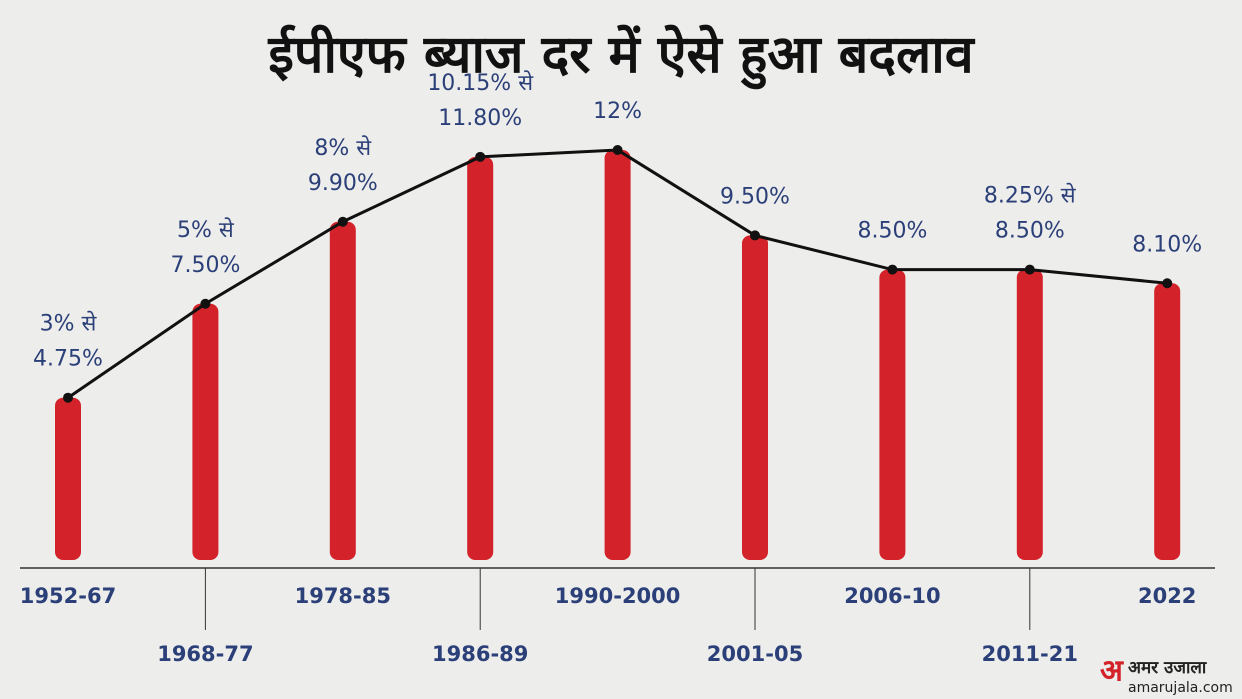 This screenshot has height=699, width=1242. Describe the element at coordinates (1030, 196) in the screenshot. I see `data-label: 8.25% से` at that location.